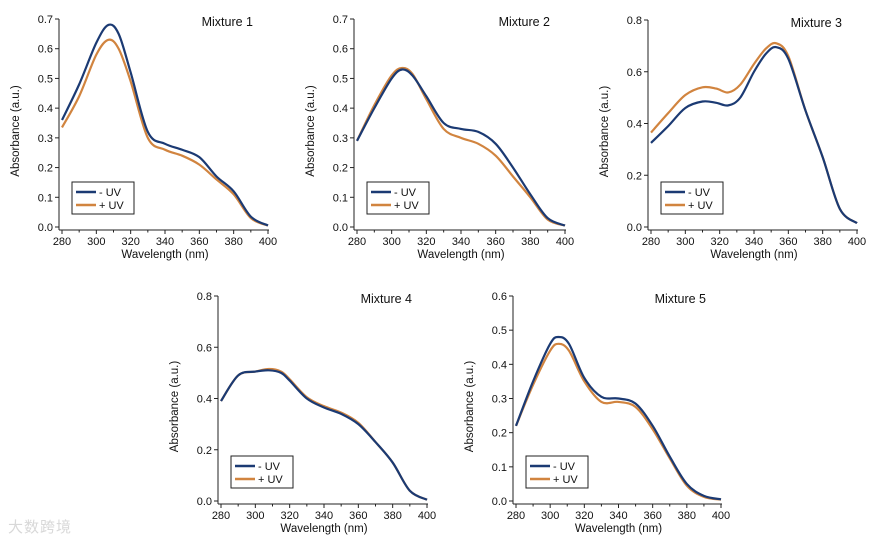  I want to click on chart-title: Mixture 3, so click(816, 23).